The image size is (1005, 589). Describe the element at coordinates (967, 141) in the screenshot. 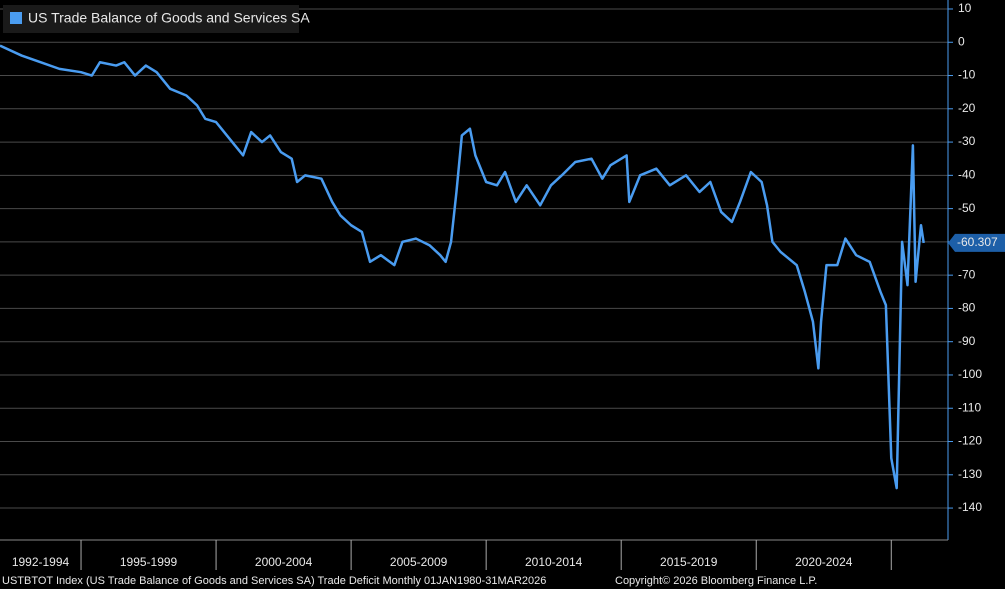

I see `y-tick-label: -30` at that location.